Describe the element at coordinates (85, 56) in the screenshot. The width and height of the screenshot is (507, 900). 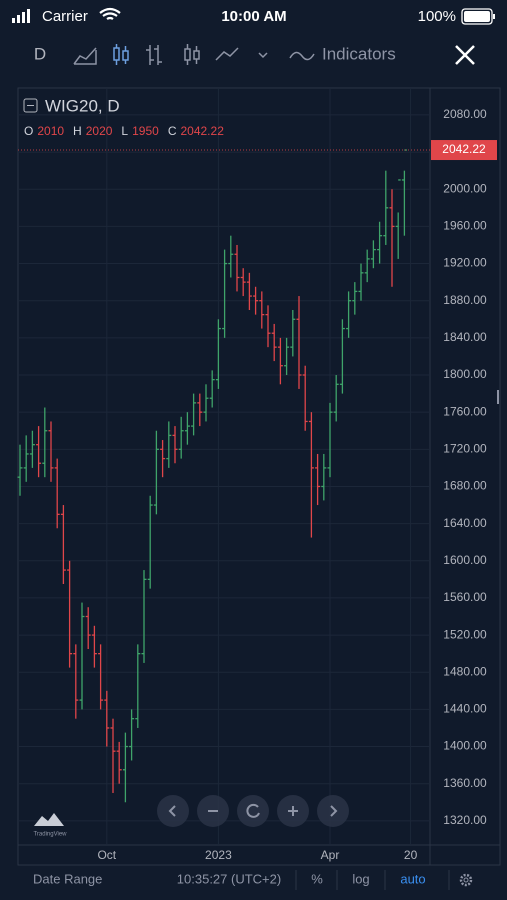
I see `area-chart-button` at that location.